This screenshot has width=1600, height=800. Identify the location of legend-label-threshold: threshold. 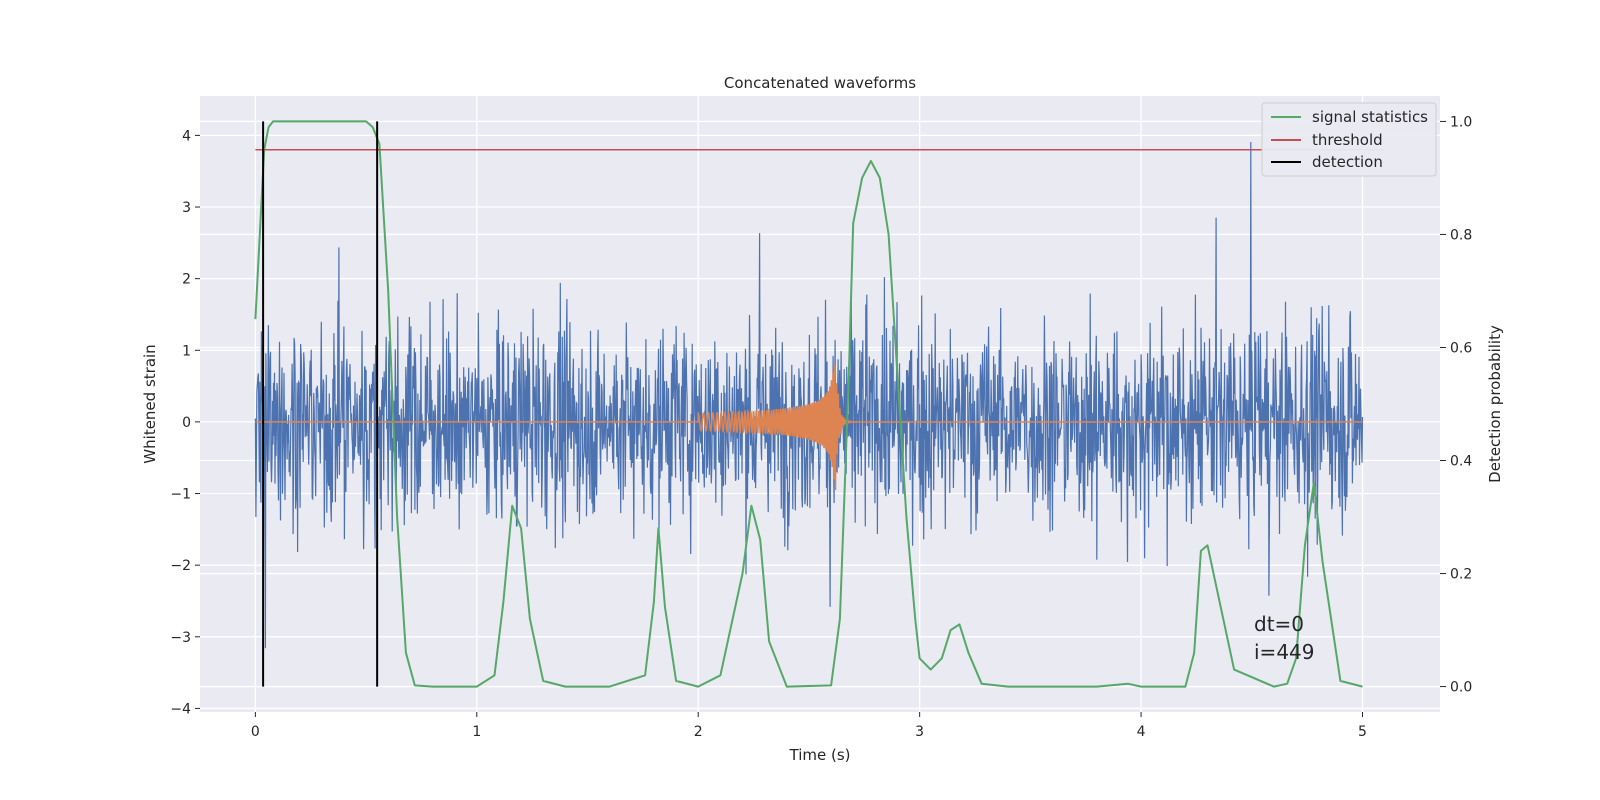
(1347, 140).